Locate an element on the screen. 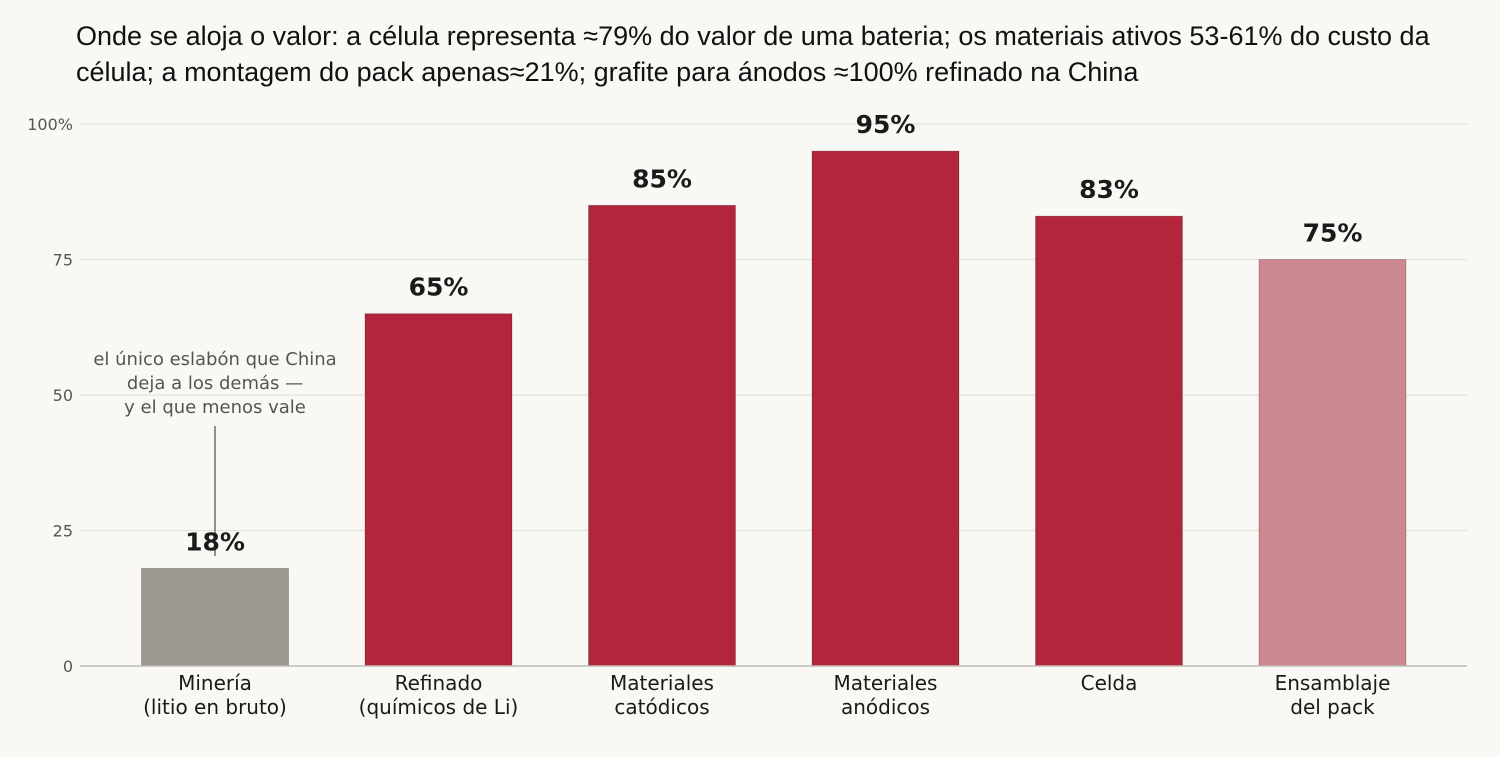 This screenshot has height=757, width=1500. y-tick-label: 25 is located at coordinates (63, 531).